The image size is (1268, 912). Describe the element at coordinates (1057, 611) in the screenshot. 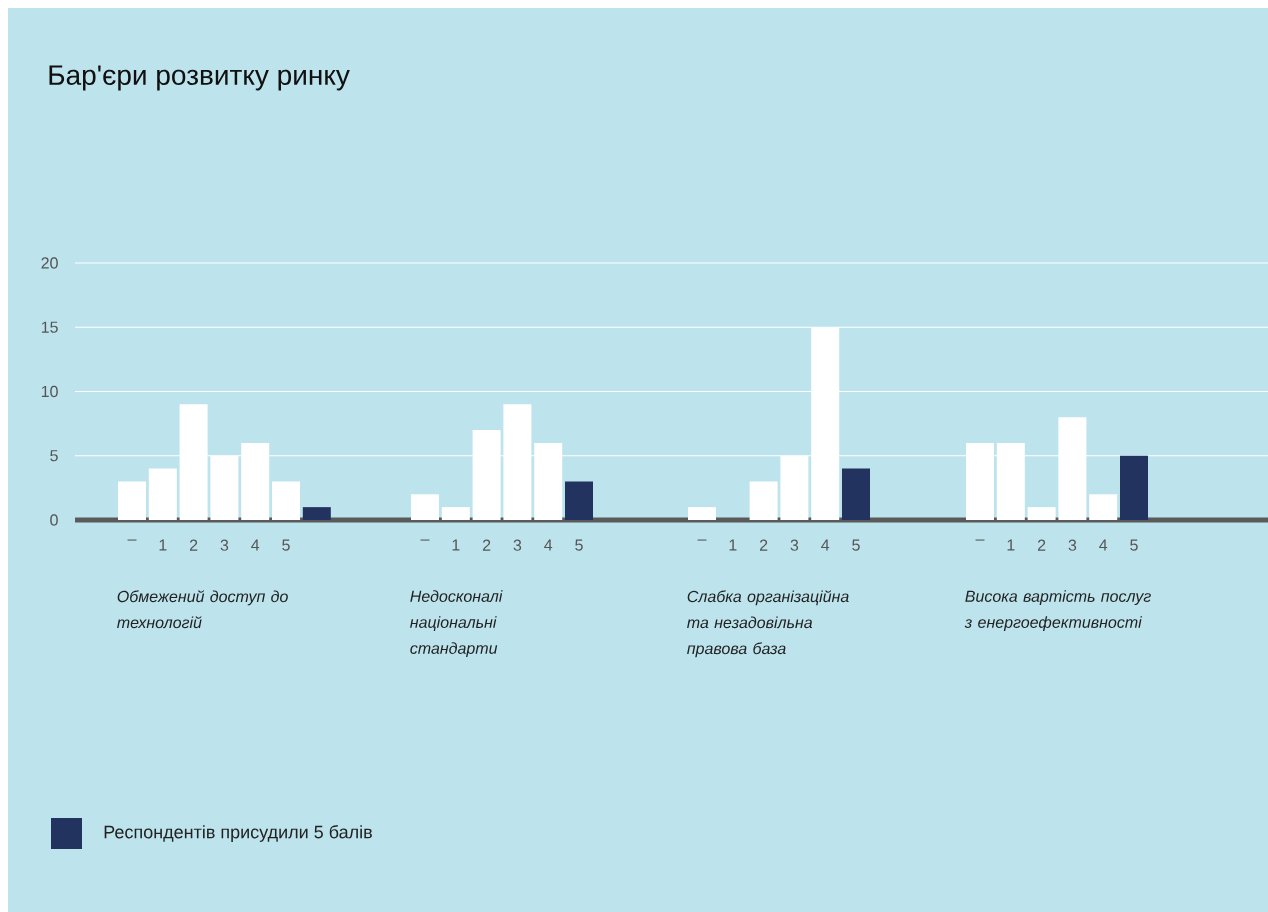

I see `x-axis-title: Висока вартість послуг з енергоефективності` at that location.